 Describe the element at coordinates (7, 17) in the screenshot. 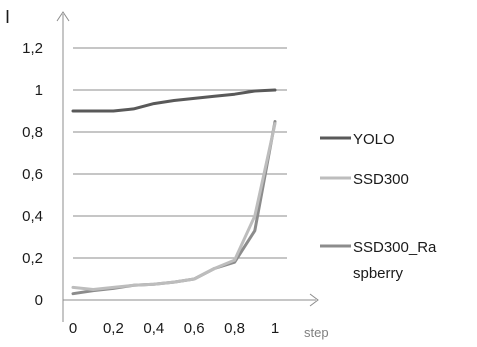

I see `y-axis-label: I` at that location.